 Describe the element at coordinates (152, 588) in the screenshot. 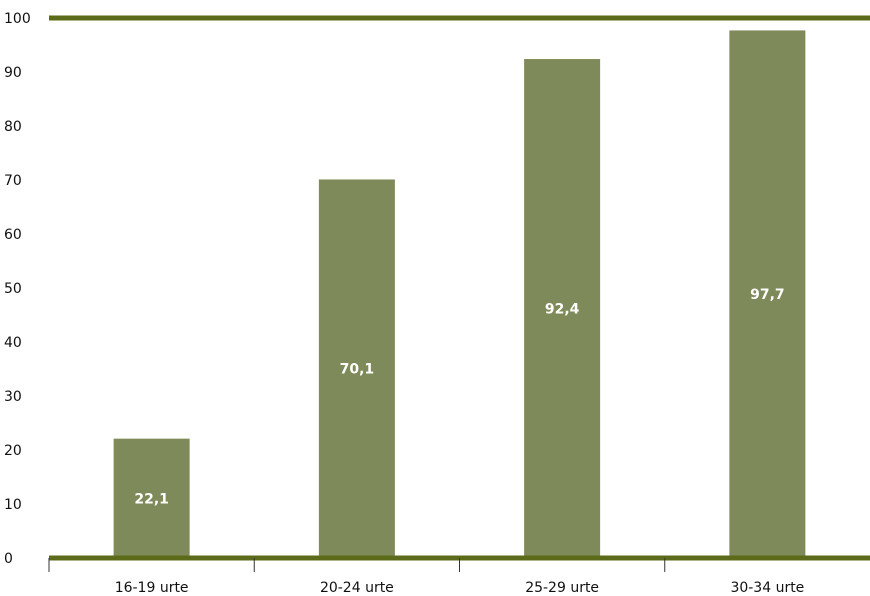

I see `x-category-label: 16-19 urte` at that location.